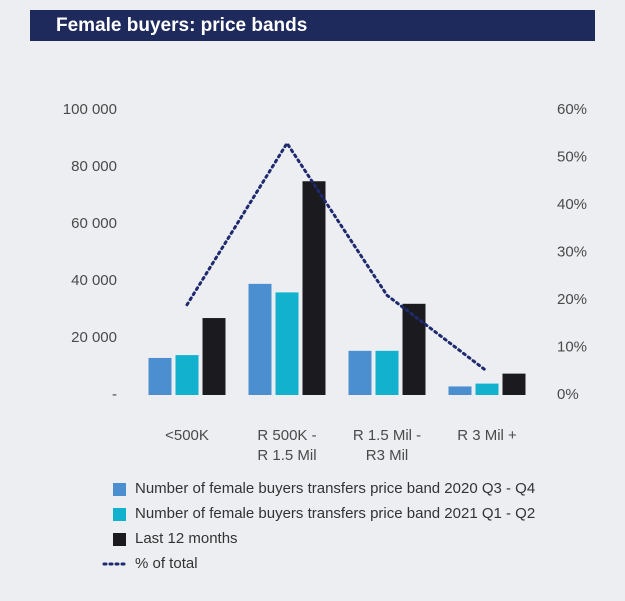  Describe the element at coordinates (286, 455) in the screenshot. I see `x-tick-label: R 1.5 Mil` at that location.